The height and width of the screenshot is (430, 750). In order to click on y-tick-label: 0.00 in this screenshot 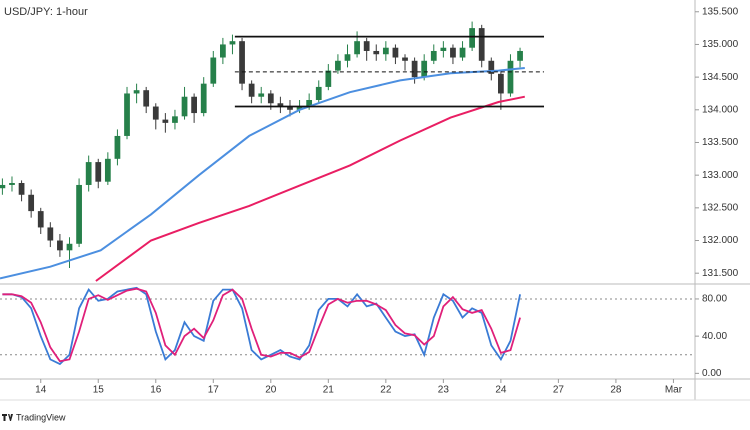, I will do `click(712, 373)`.